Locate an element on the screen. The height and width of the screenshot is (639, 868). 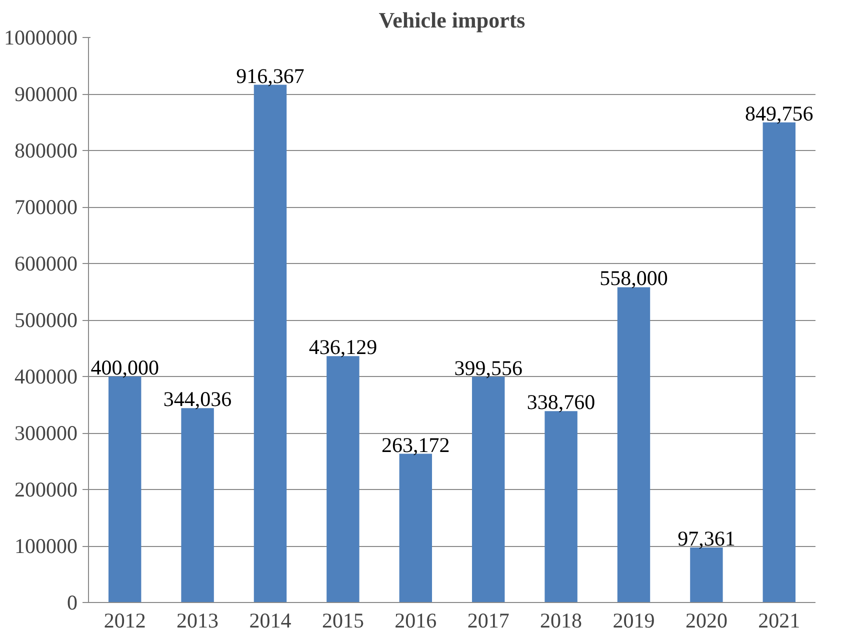
data-label: 849,756 is located at coordinates (779, 113).